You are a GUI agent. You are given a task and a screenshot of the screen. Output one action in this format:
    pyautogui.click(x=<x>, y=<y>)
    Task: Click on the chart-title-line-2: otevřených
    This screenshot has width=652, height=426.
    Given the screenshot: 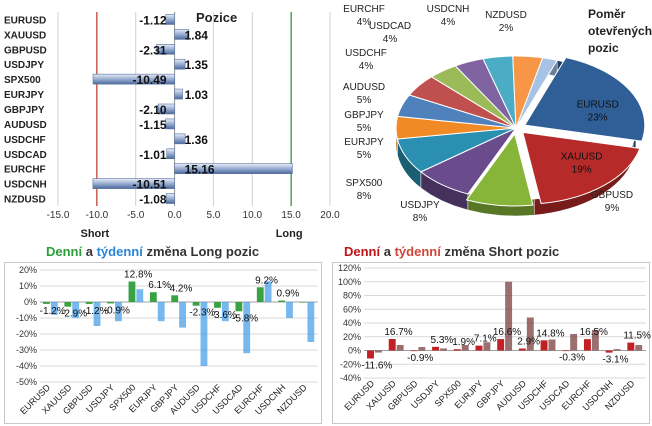 What is the action you would take?
    pyautogui.click(x=620, y=31)
    